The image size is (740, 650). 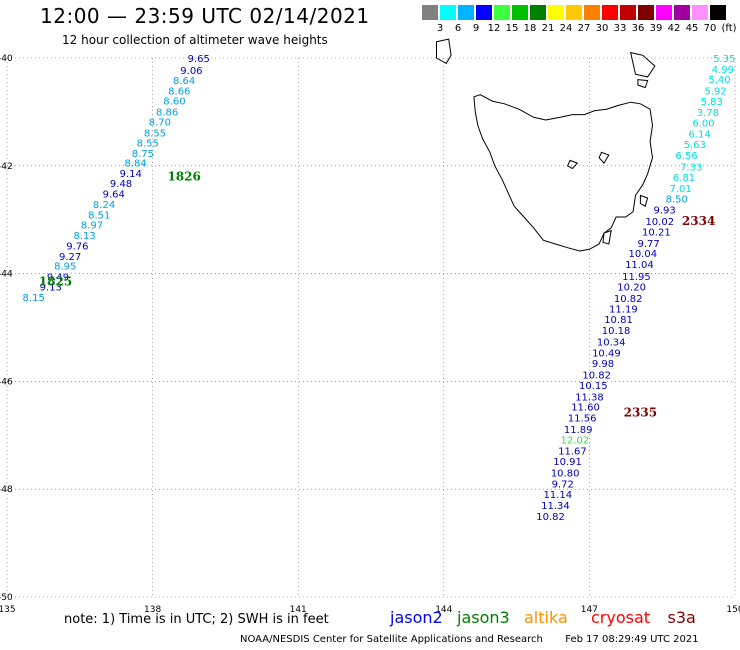 I want to click on wave-height-value: 8.51, so click(x=99, y=215).